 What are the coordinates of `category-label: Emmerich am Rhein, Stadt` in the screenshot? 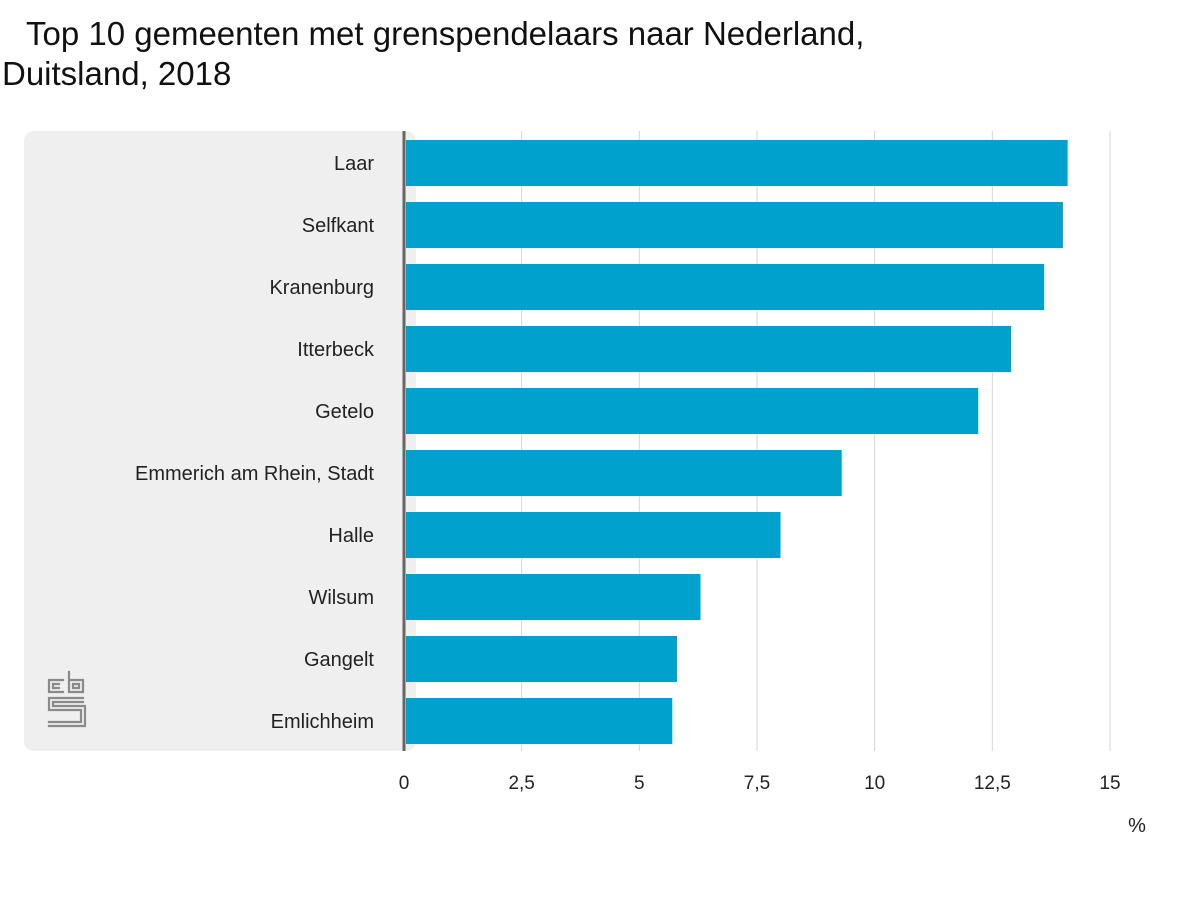 It's located at (254, 474).